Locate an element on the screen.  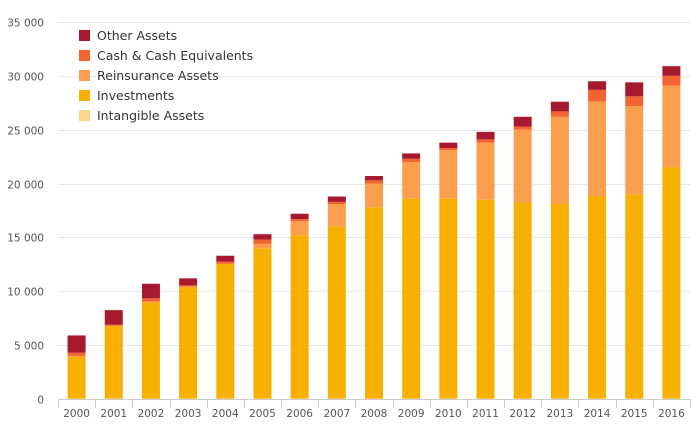
y-tick-label: 35 000 is located at coordinates (25, 24).